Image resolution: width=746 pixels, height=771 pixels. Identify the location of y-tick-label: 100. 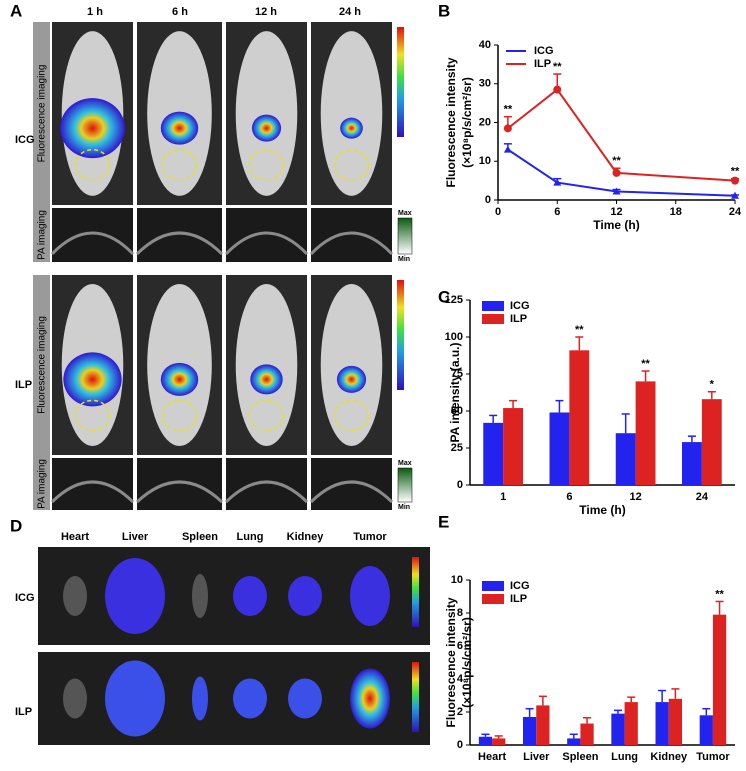
(454, 337).